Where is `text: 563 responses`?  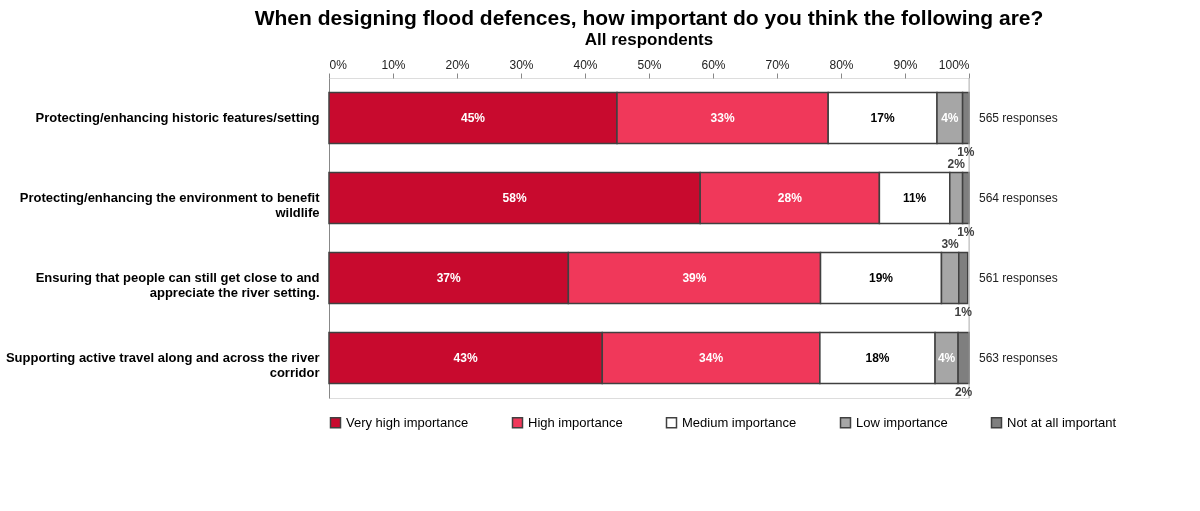 text: 563 responses is located at coordinates (1018, 358).